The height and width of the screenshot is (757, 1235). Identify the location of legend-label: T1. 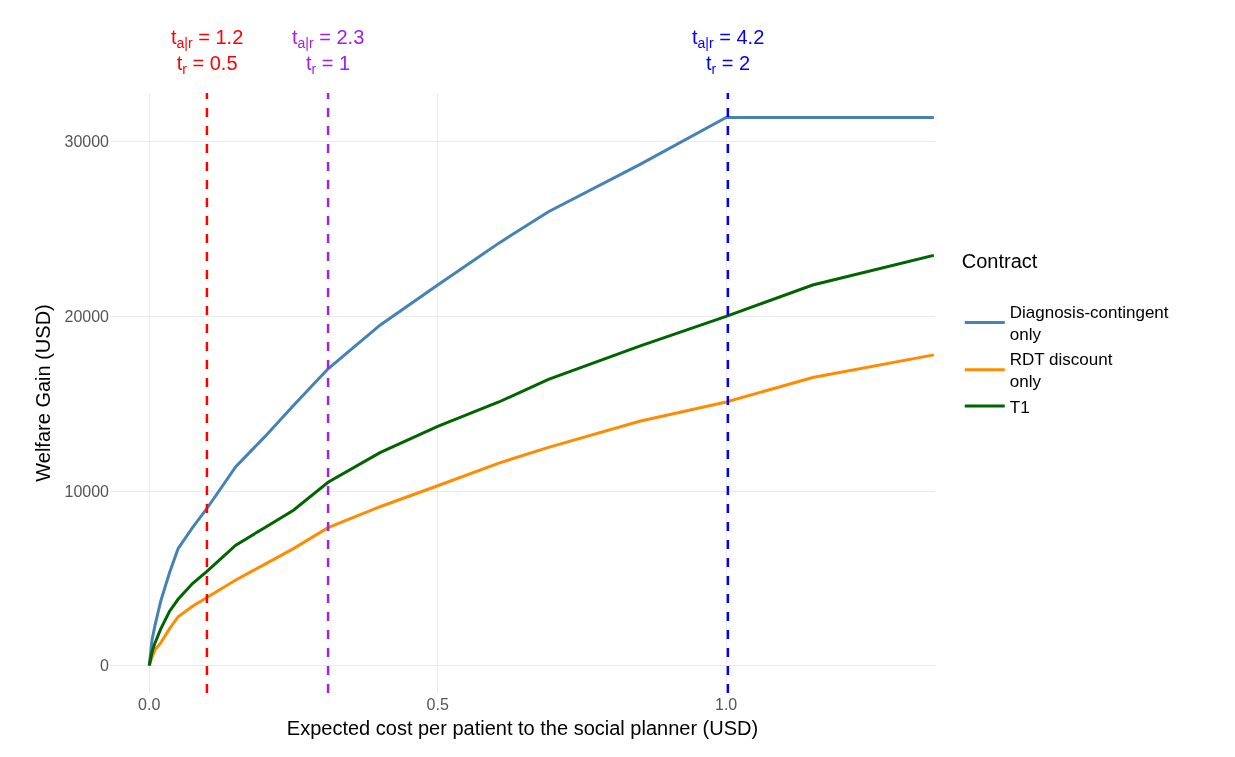
(1019, 407).